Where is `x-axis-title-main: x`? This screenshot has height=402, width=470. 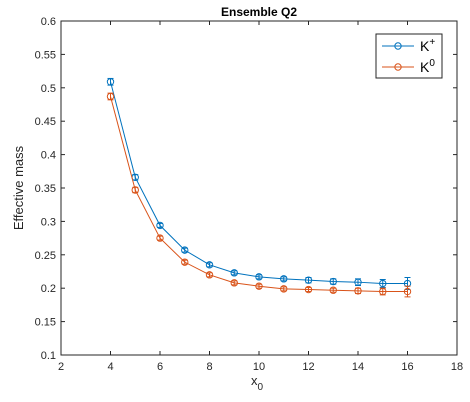
x-axis-title-main: x is located at coordinates (254, 380).